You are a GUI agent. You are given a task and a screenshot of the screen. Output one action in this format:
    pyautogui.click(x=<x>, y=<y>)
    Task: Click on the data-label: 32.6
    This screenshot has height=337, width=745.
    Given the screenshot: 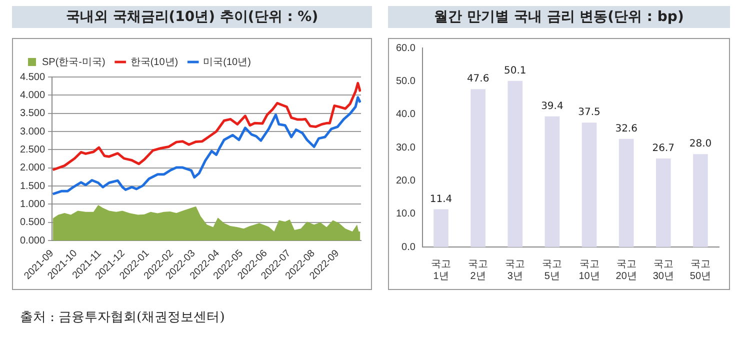 What is the action you would take?
    pyautogui.click(x=626, y=128)
    